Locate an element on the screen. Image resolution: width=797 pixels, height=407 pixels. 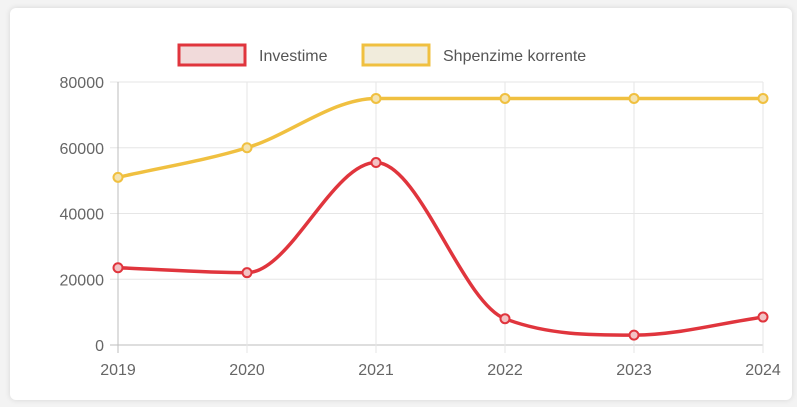
legend-item-shpenzime-korrente: Shpenzime korrente is located at coordinates (473, 55).